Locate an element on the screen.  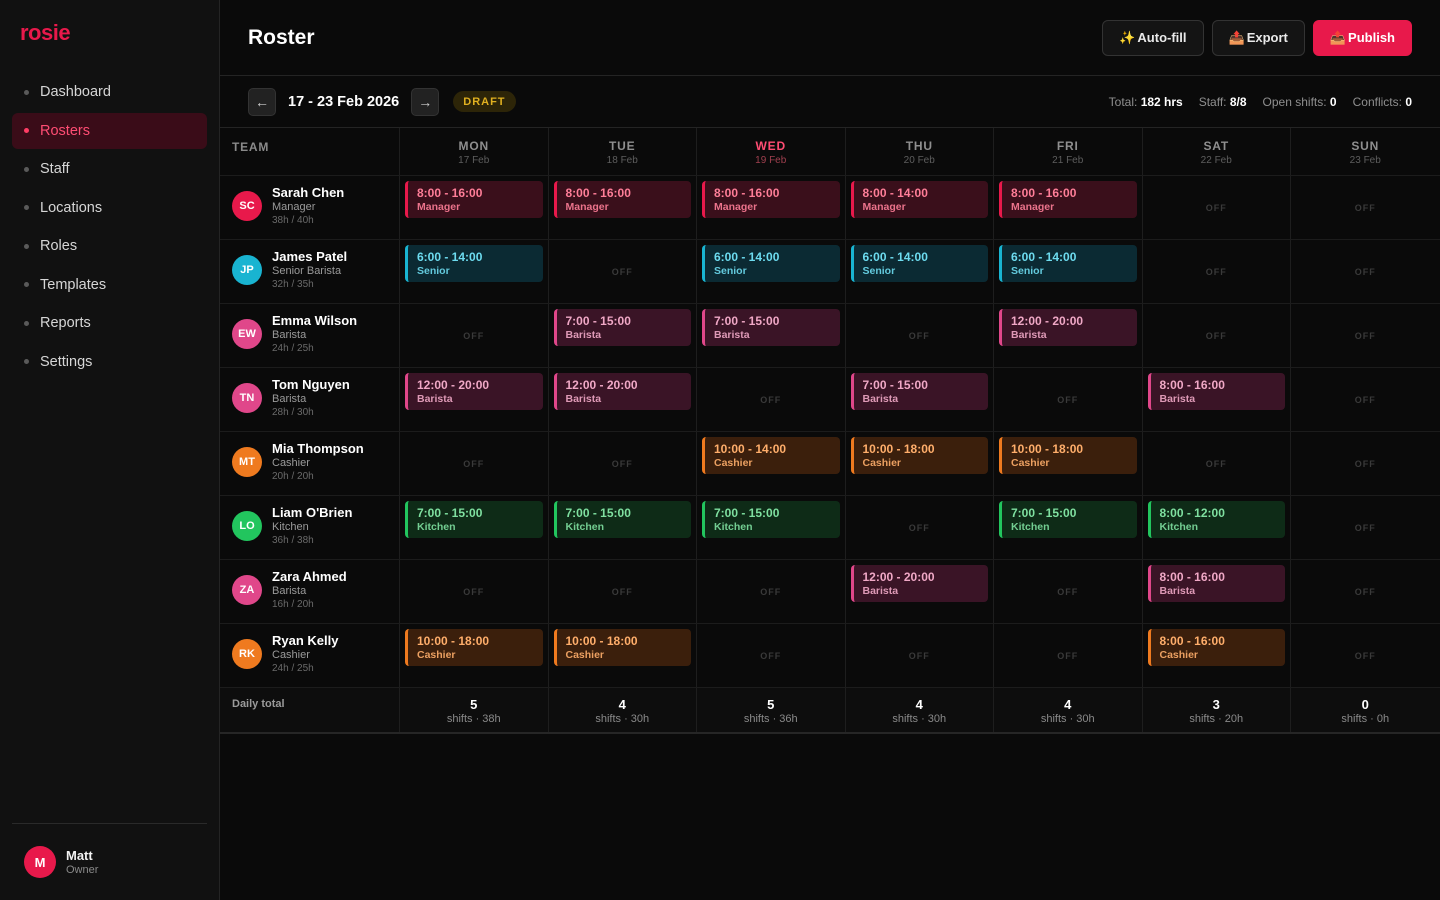
staff-cell: SC Sarah Chen Manager 38h / 40h is located at coordinates (310, 207).